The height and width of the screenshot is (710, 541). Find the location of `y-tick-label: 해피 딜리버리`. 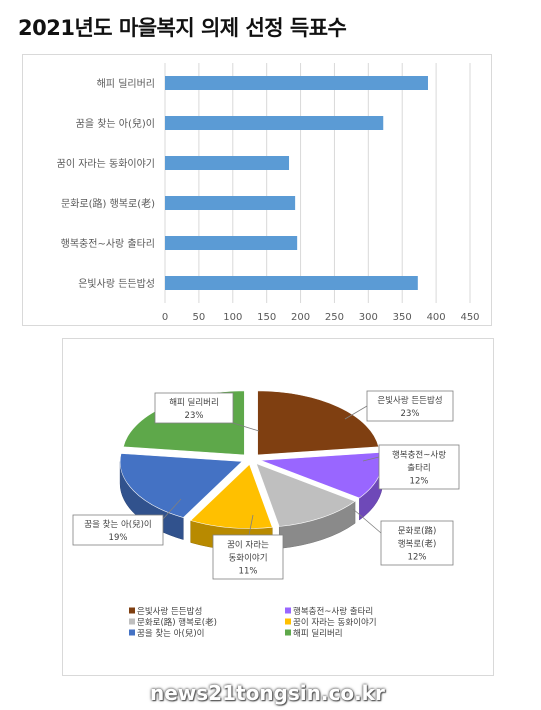

y-tick-label: 해피 딜리버리 is located at coordinates (126, 83).